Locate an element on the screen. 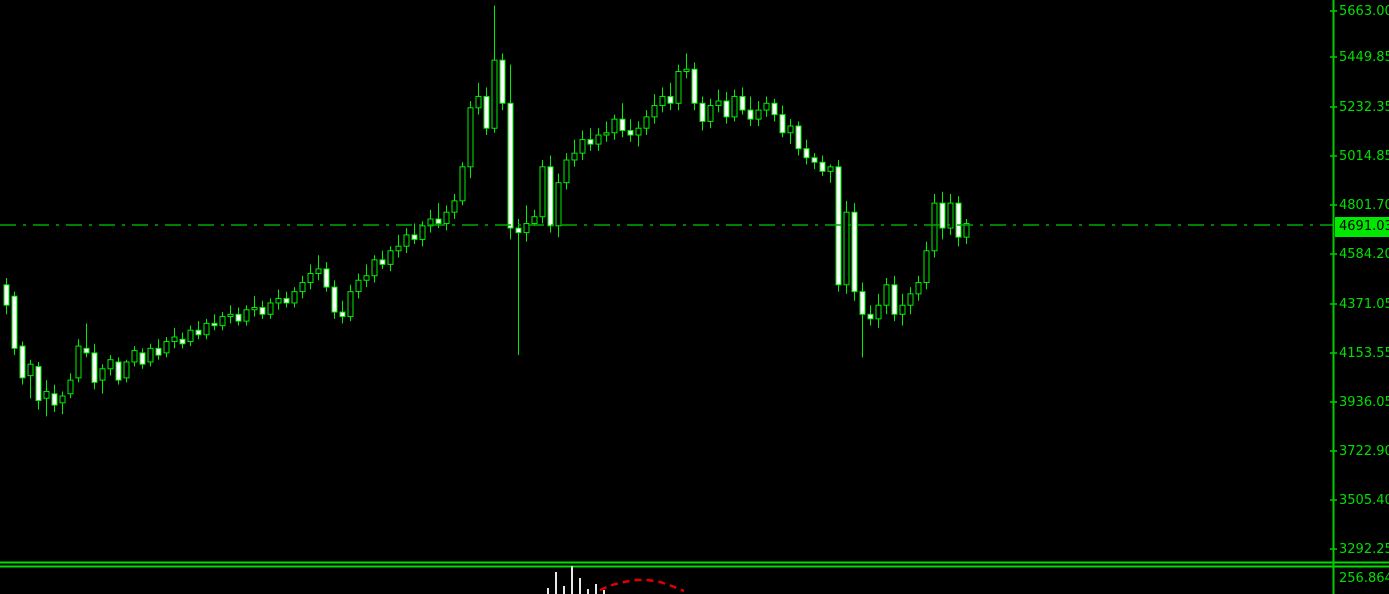  last-price-badge: 4691.03 is located at coordinates (1362, 227).